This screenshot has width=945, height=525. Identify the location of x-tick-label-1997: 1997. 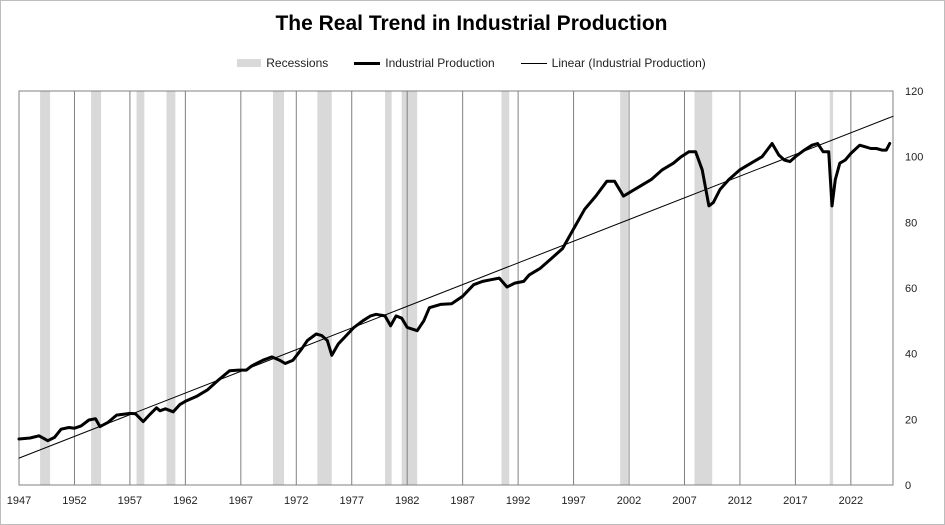
(573, 501).